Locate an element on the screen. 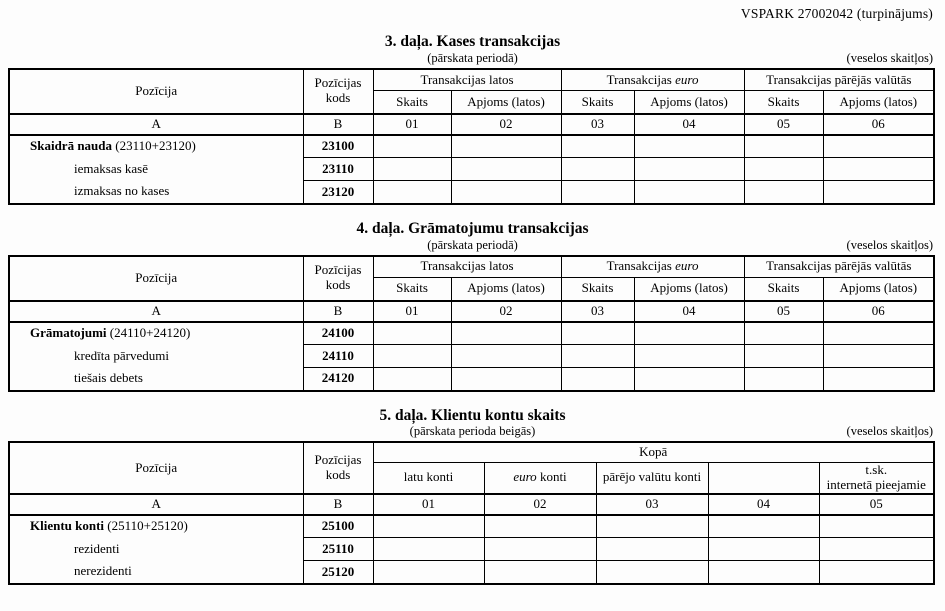 This screenshot has width=945, height=611. table-row: nerezidenti 25120 is located at coordinates (471, 572).